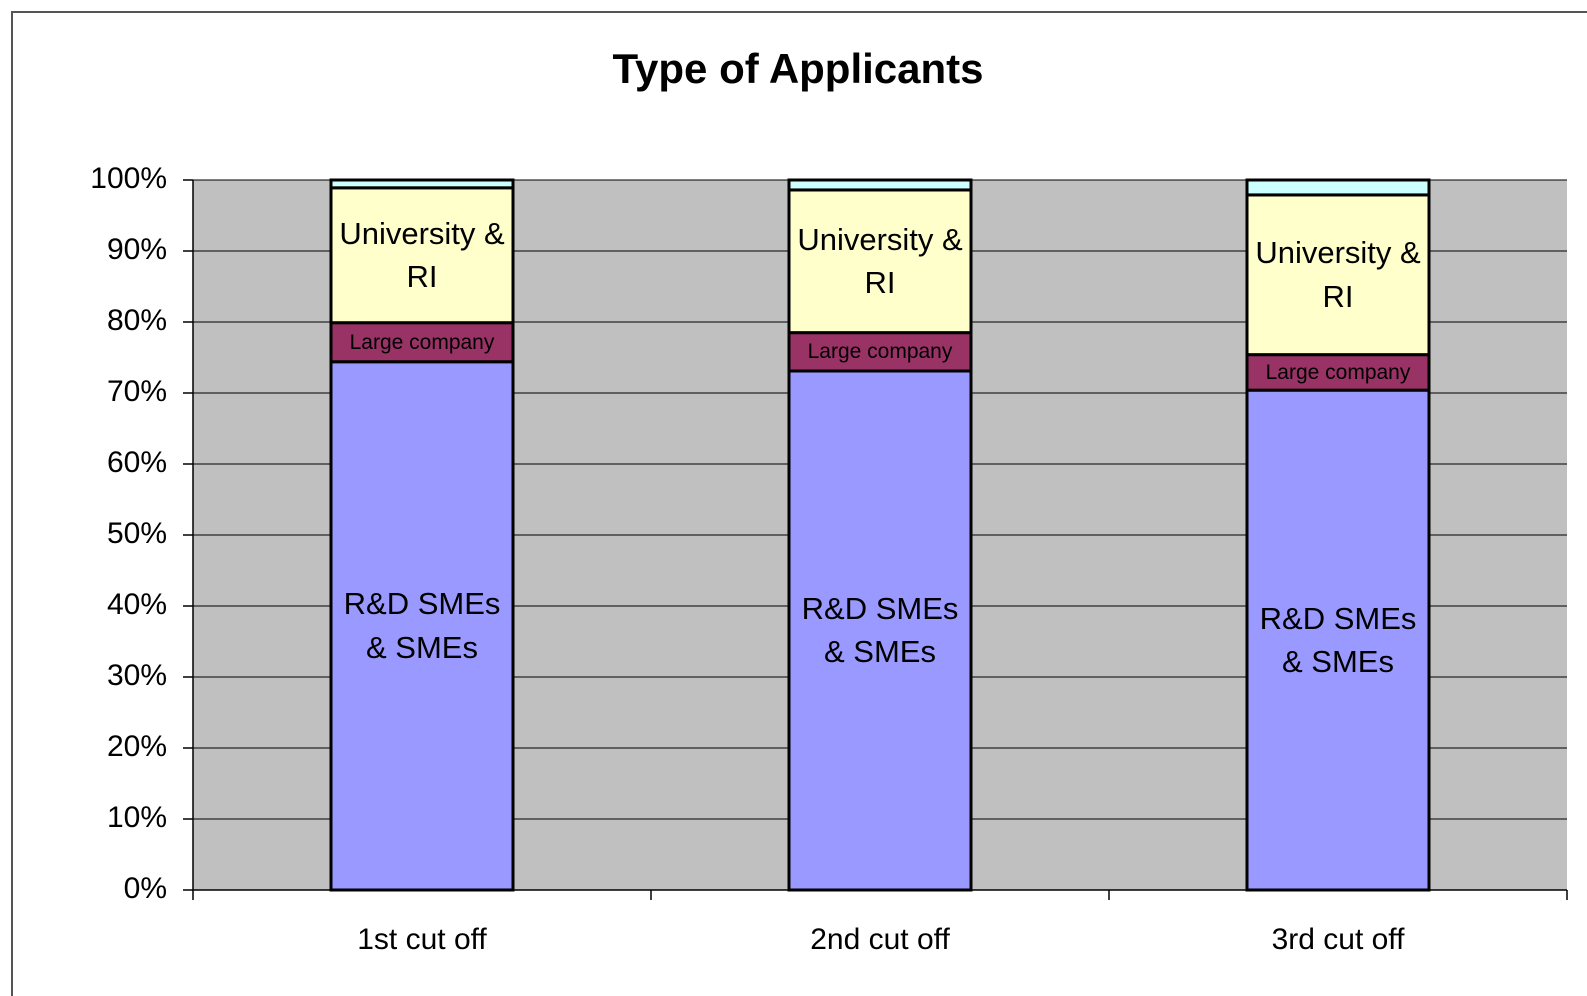 This screenshot has height=996, width=1587. I want to click on x-tick-label: 2nd cut off, so click(880, 939).